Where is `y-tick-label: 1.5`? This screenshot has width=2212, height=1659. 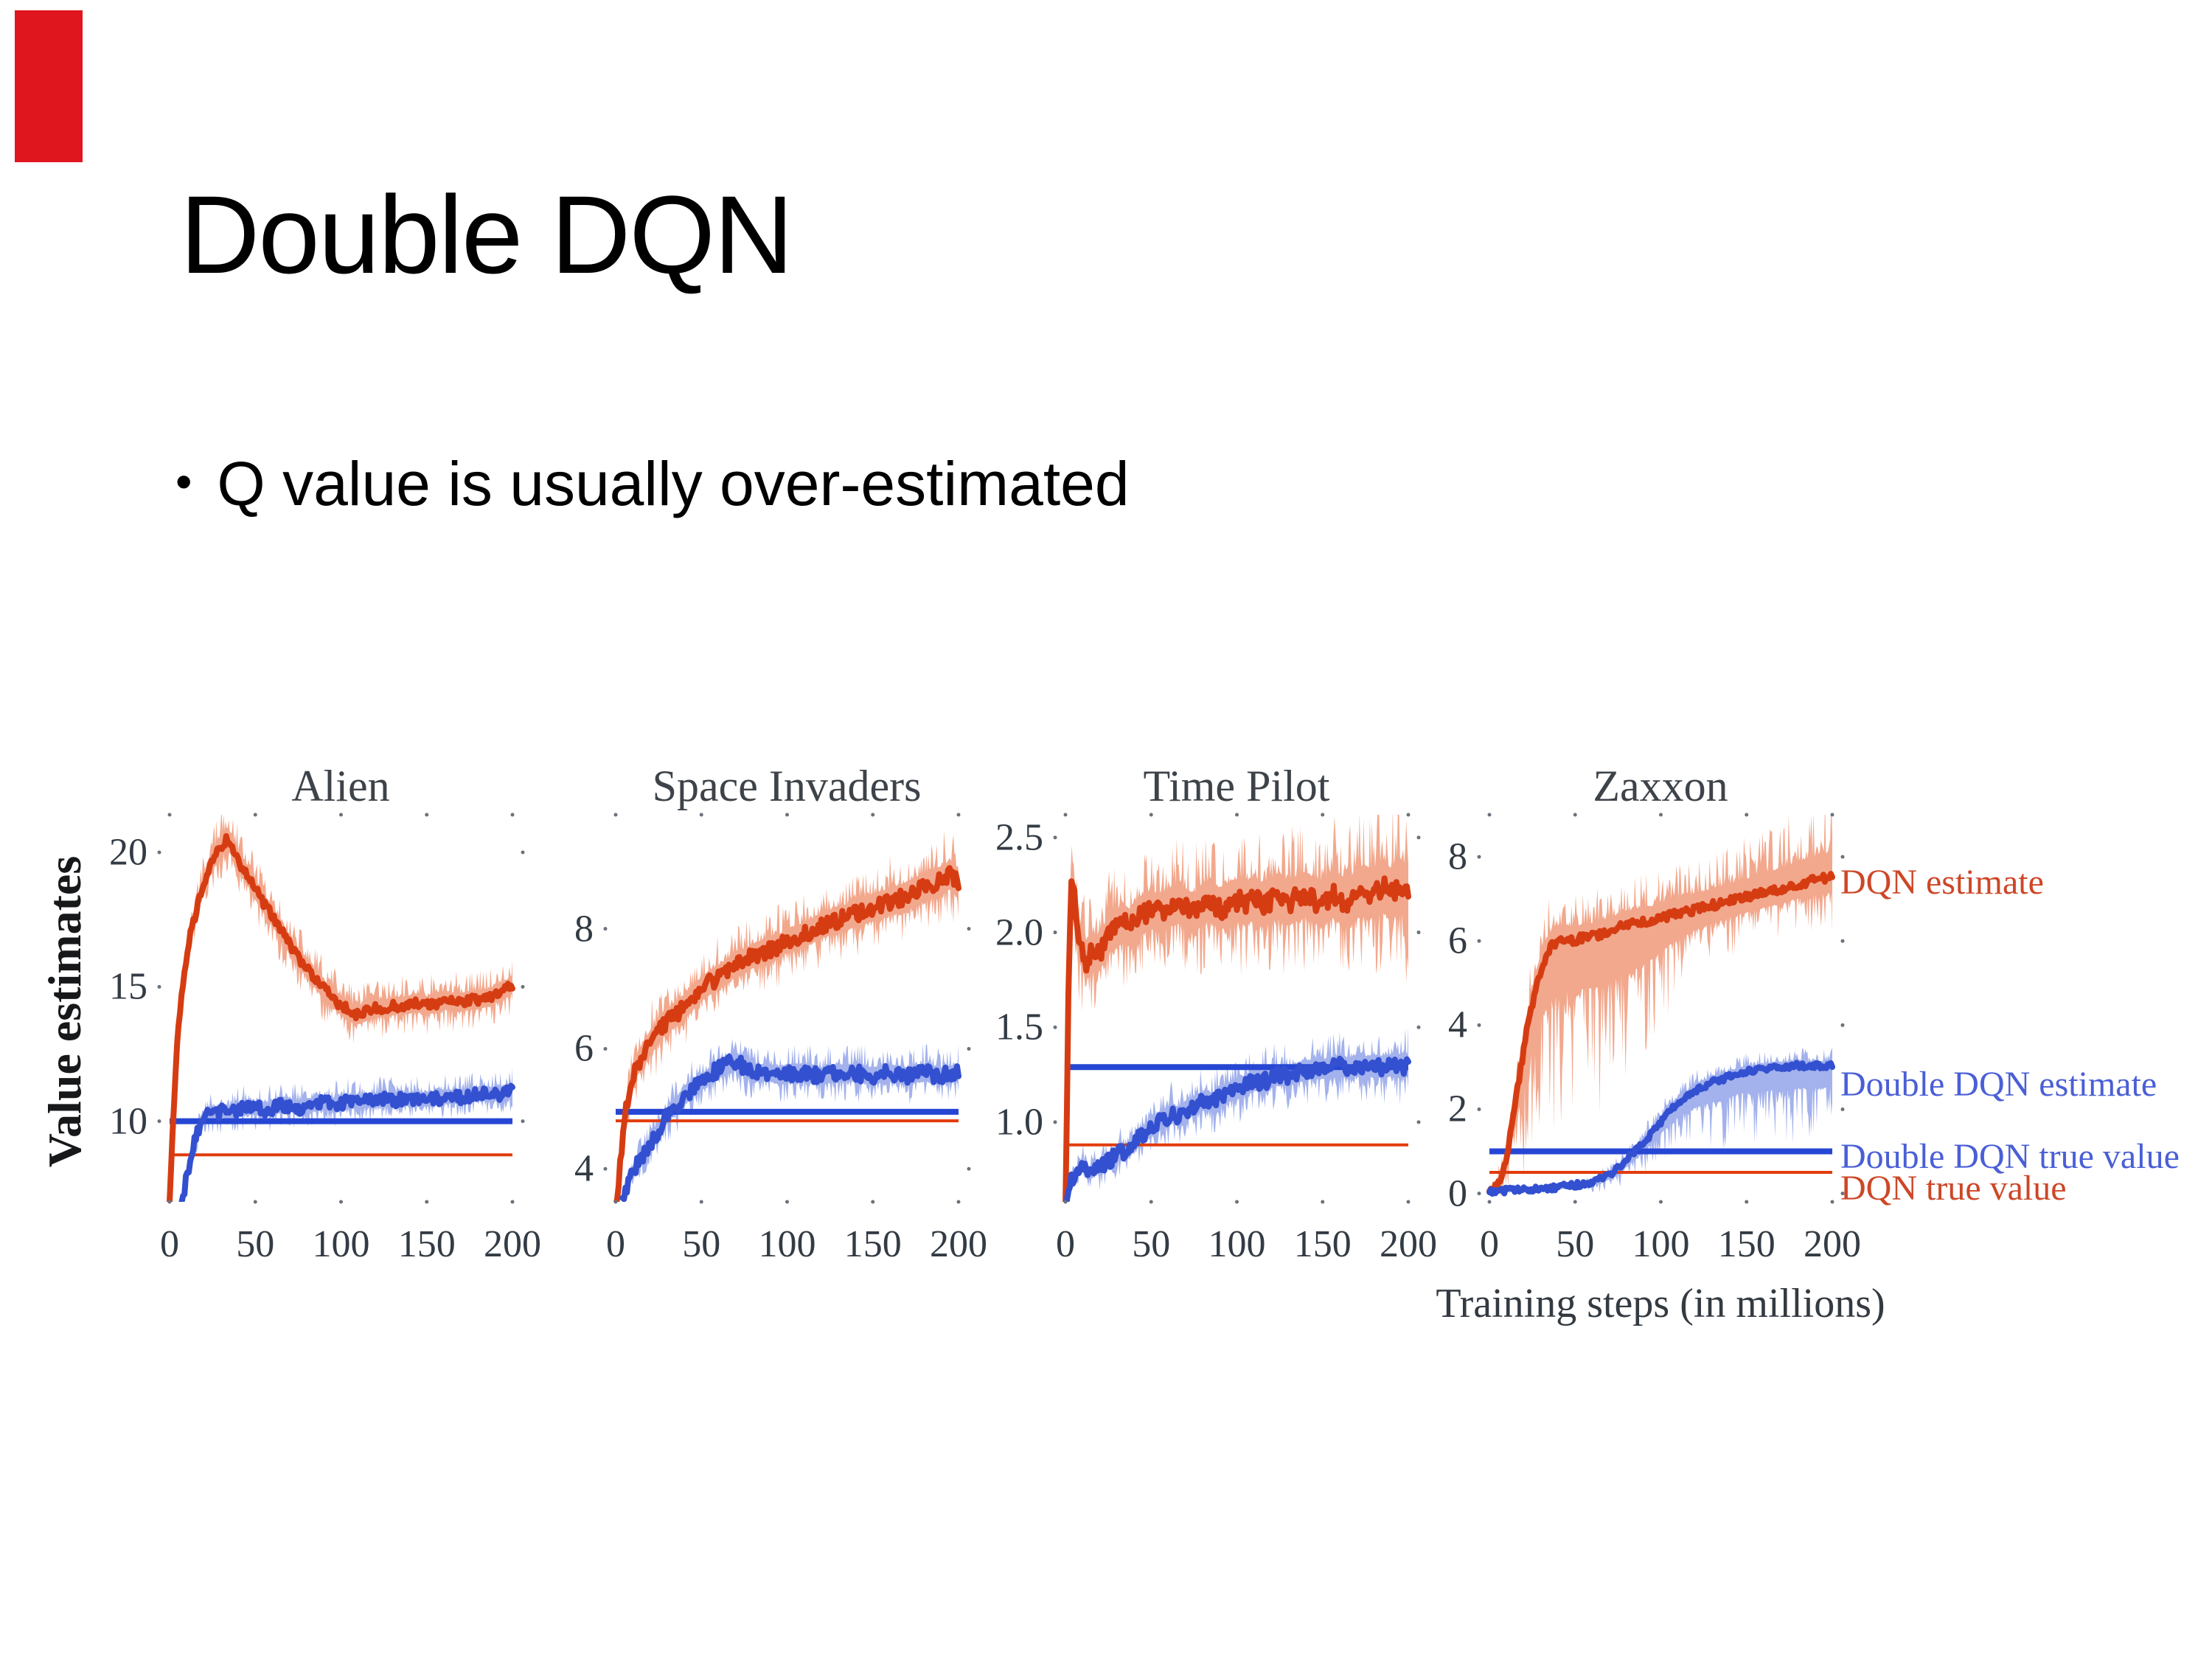
y-tick-label: 1.5 is located at coordinates (1019, 1027).